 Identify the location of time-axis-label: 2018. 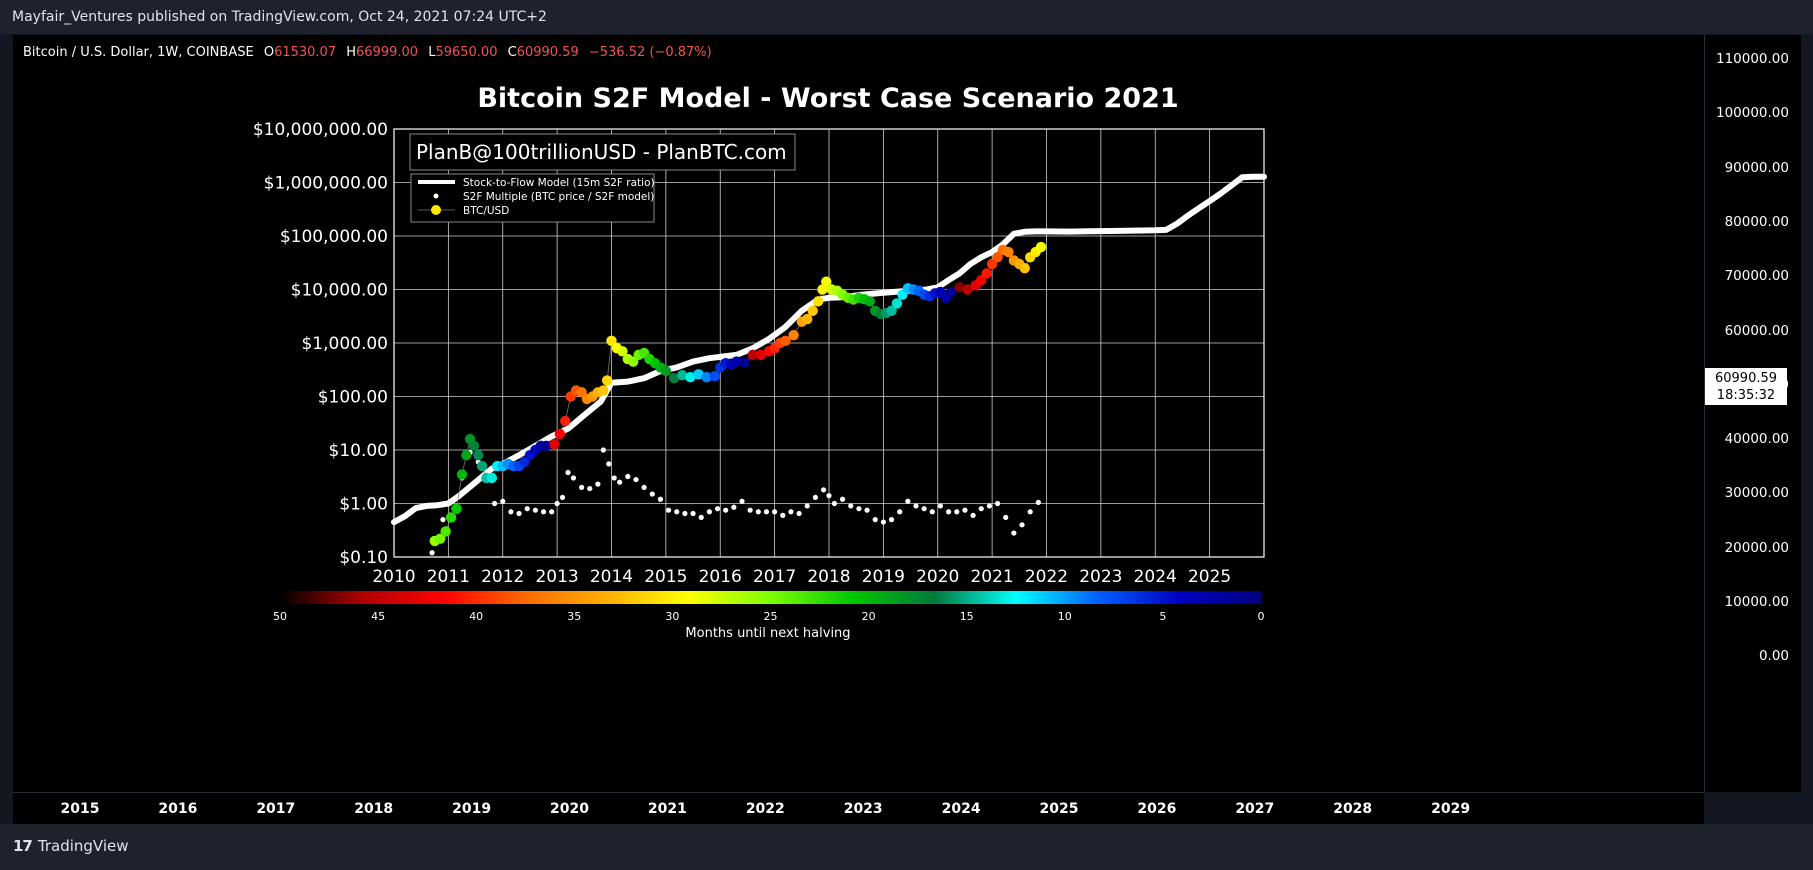
(374, 809).